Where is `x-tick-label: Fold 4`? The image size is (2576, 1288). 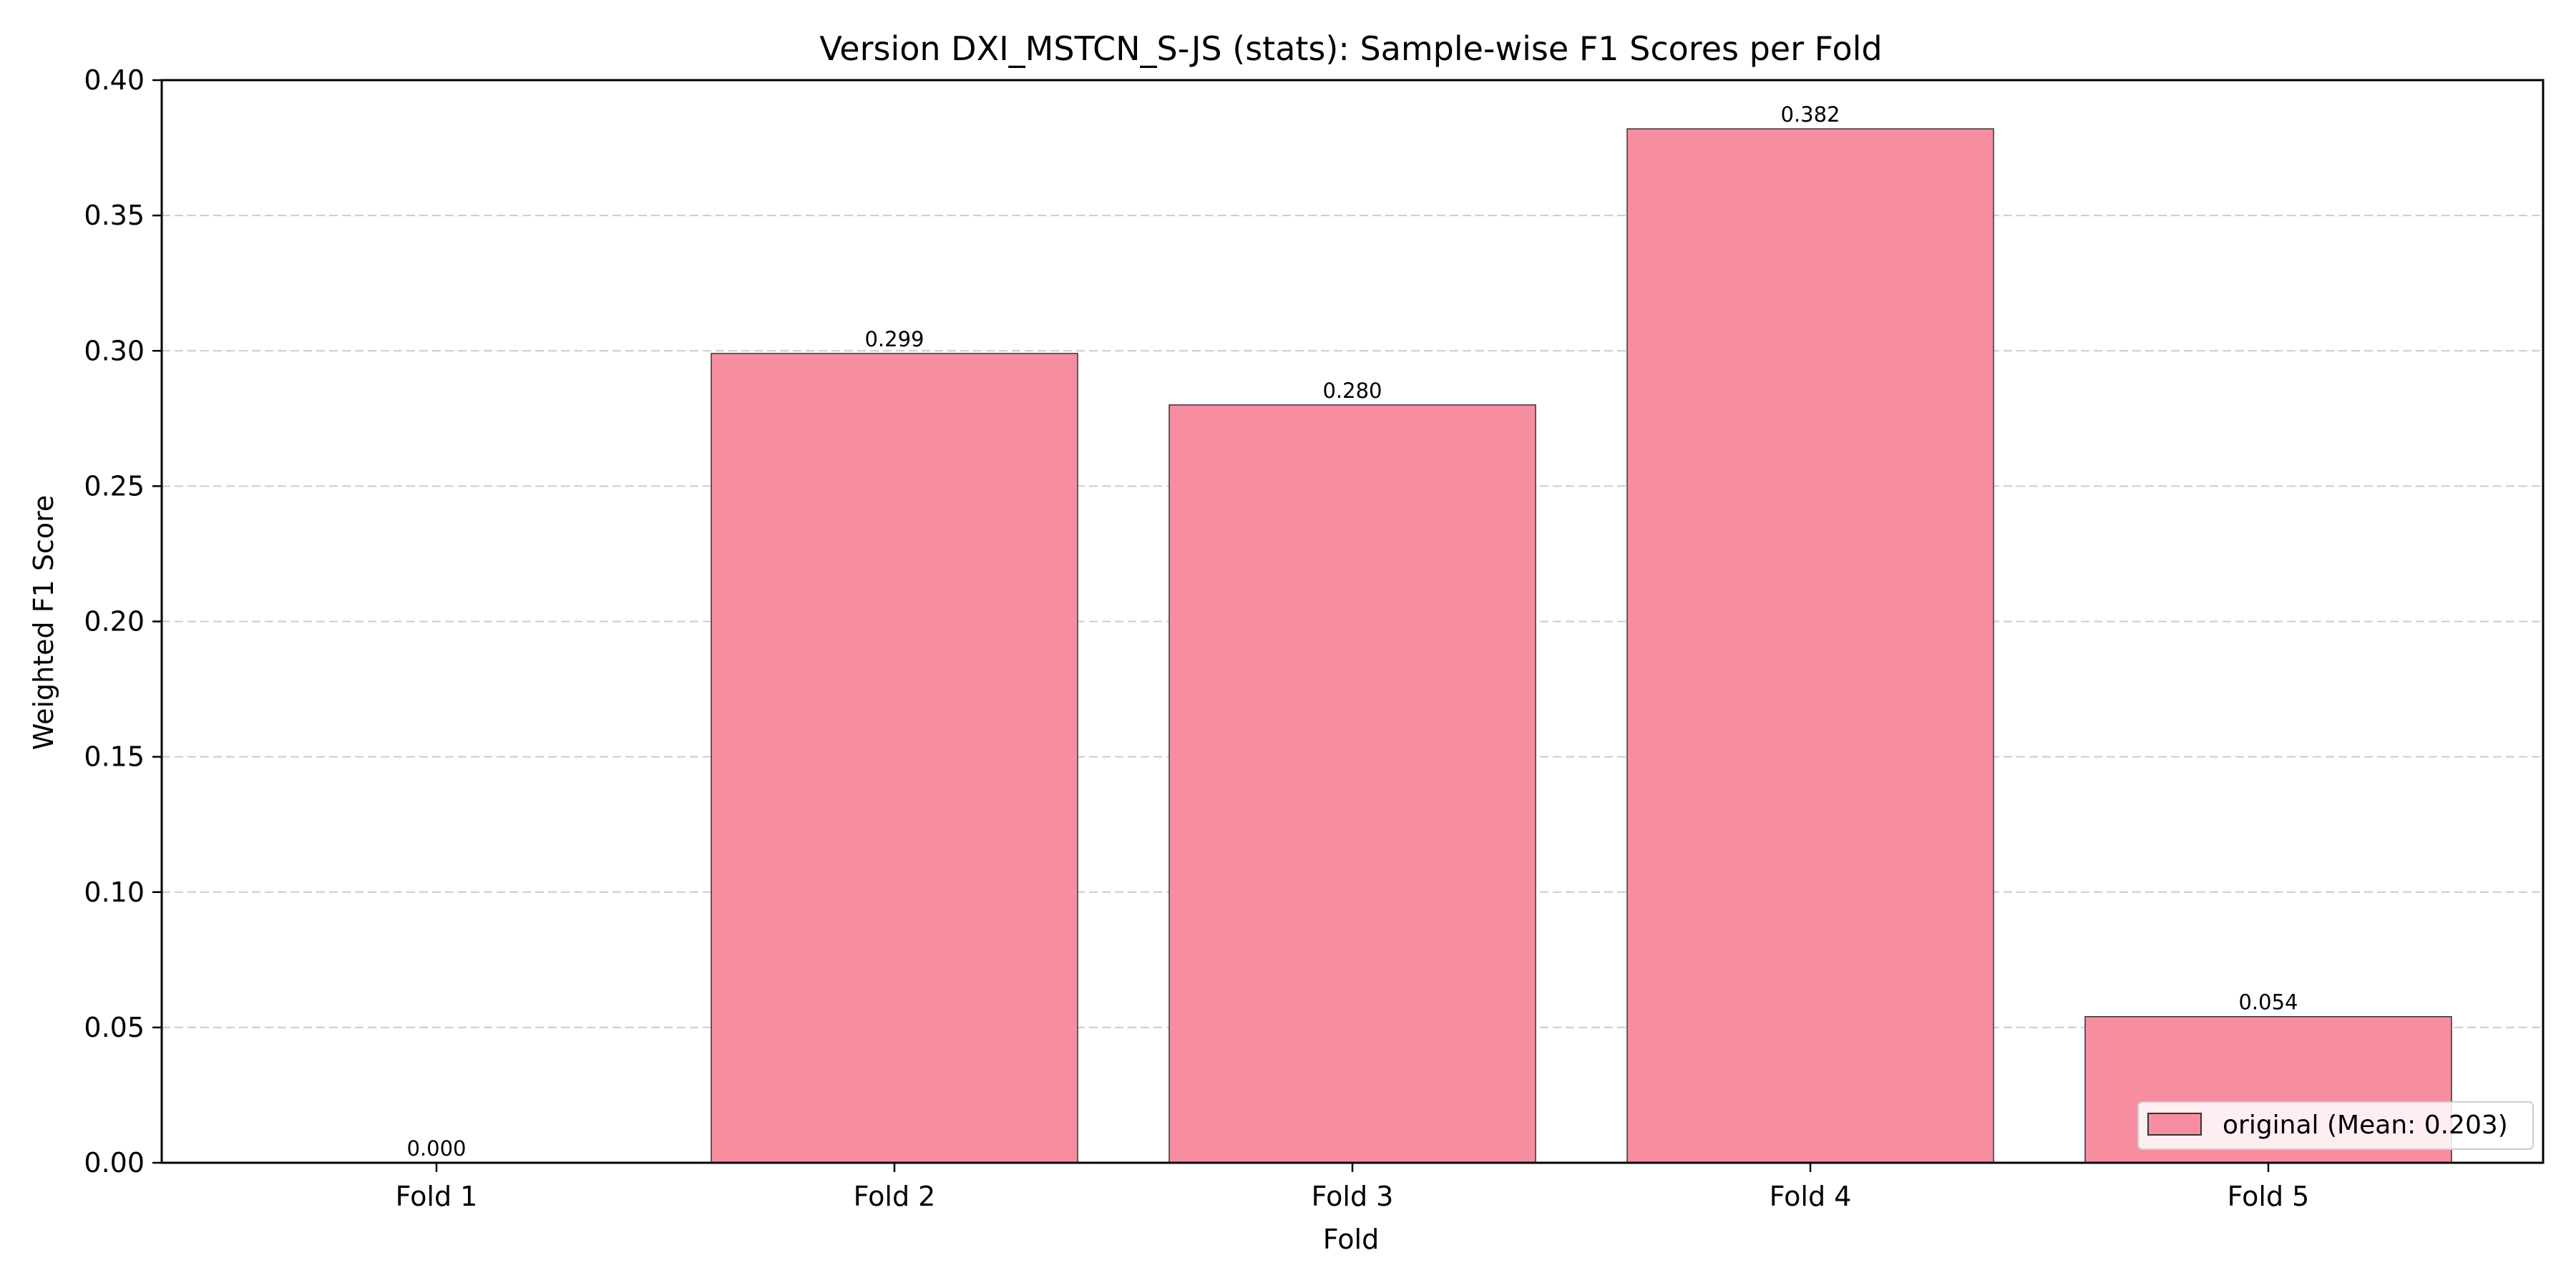 x-tick-label: Fold 4 is located at coordinates (1811, 1196).